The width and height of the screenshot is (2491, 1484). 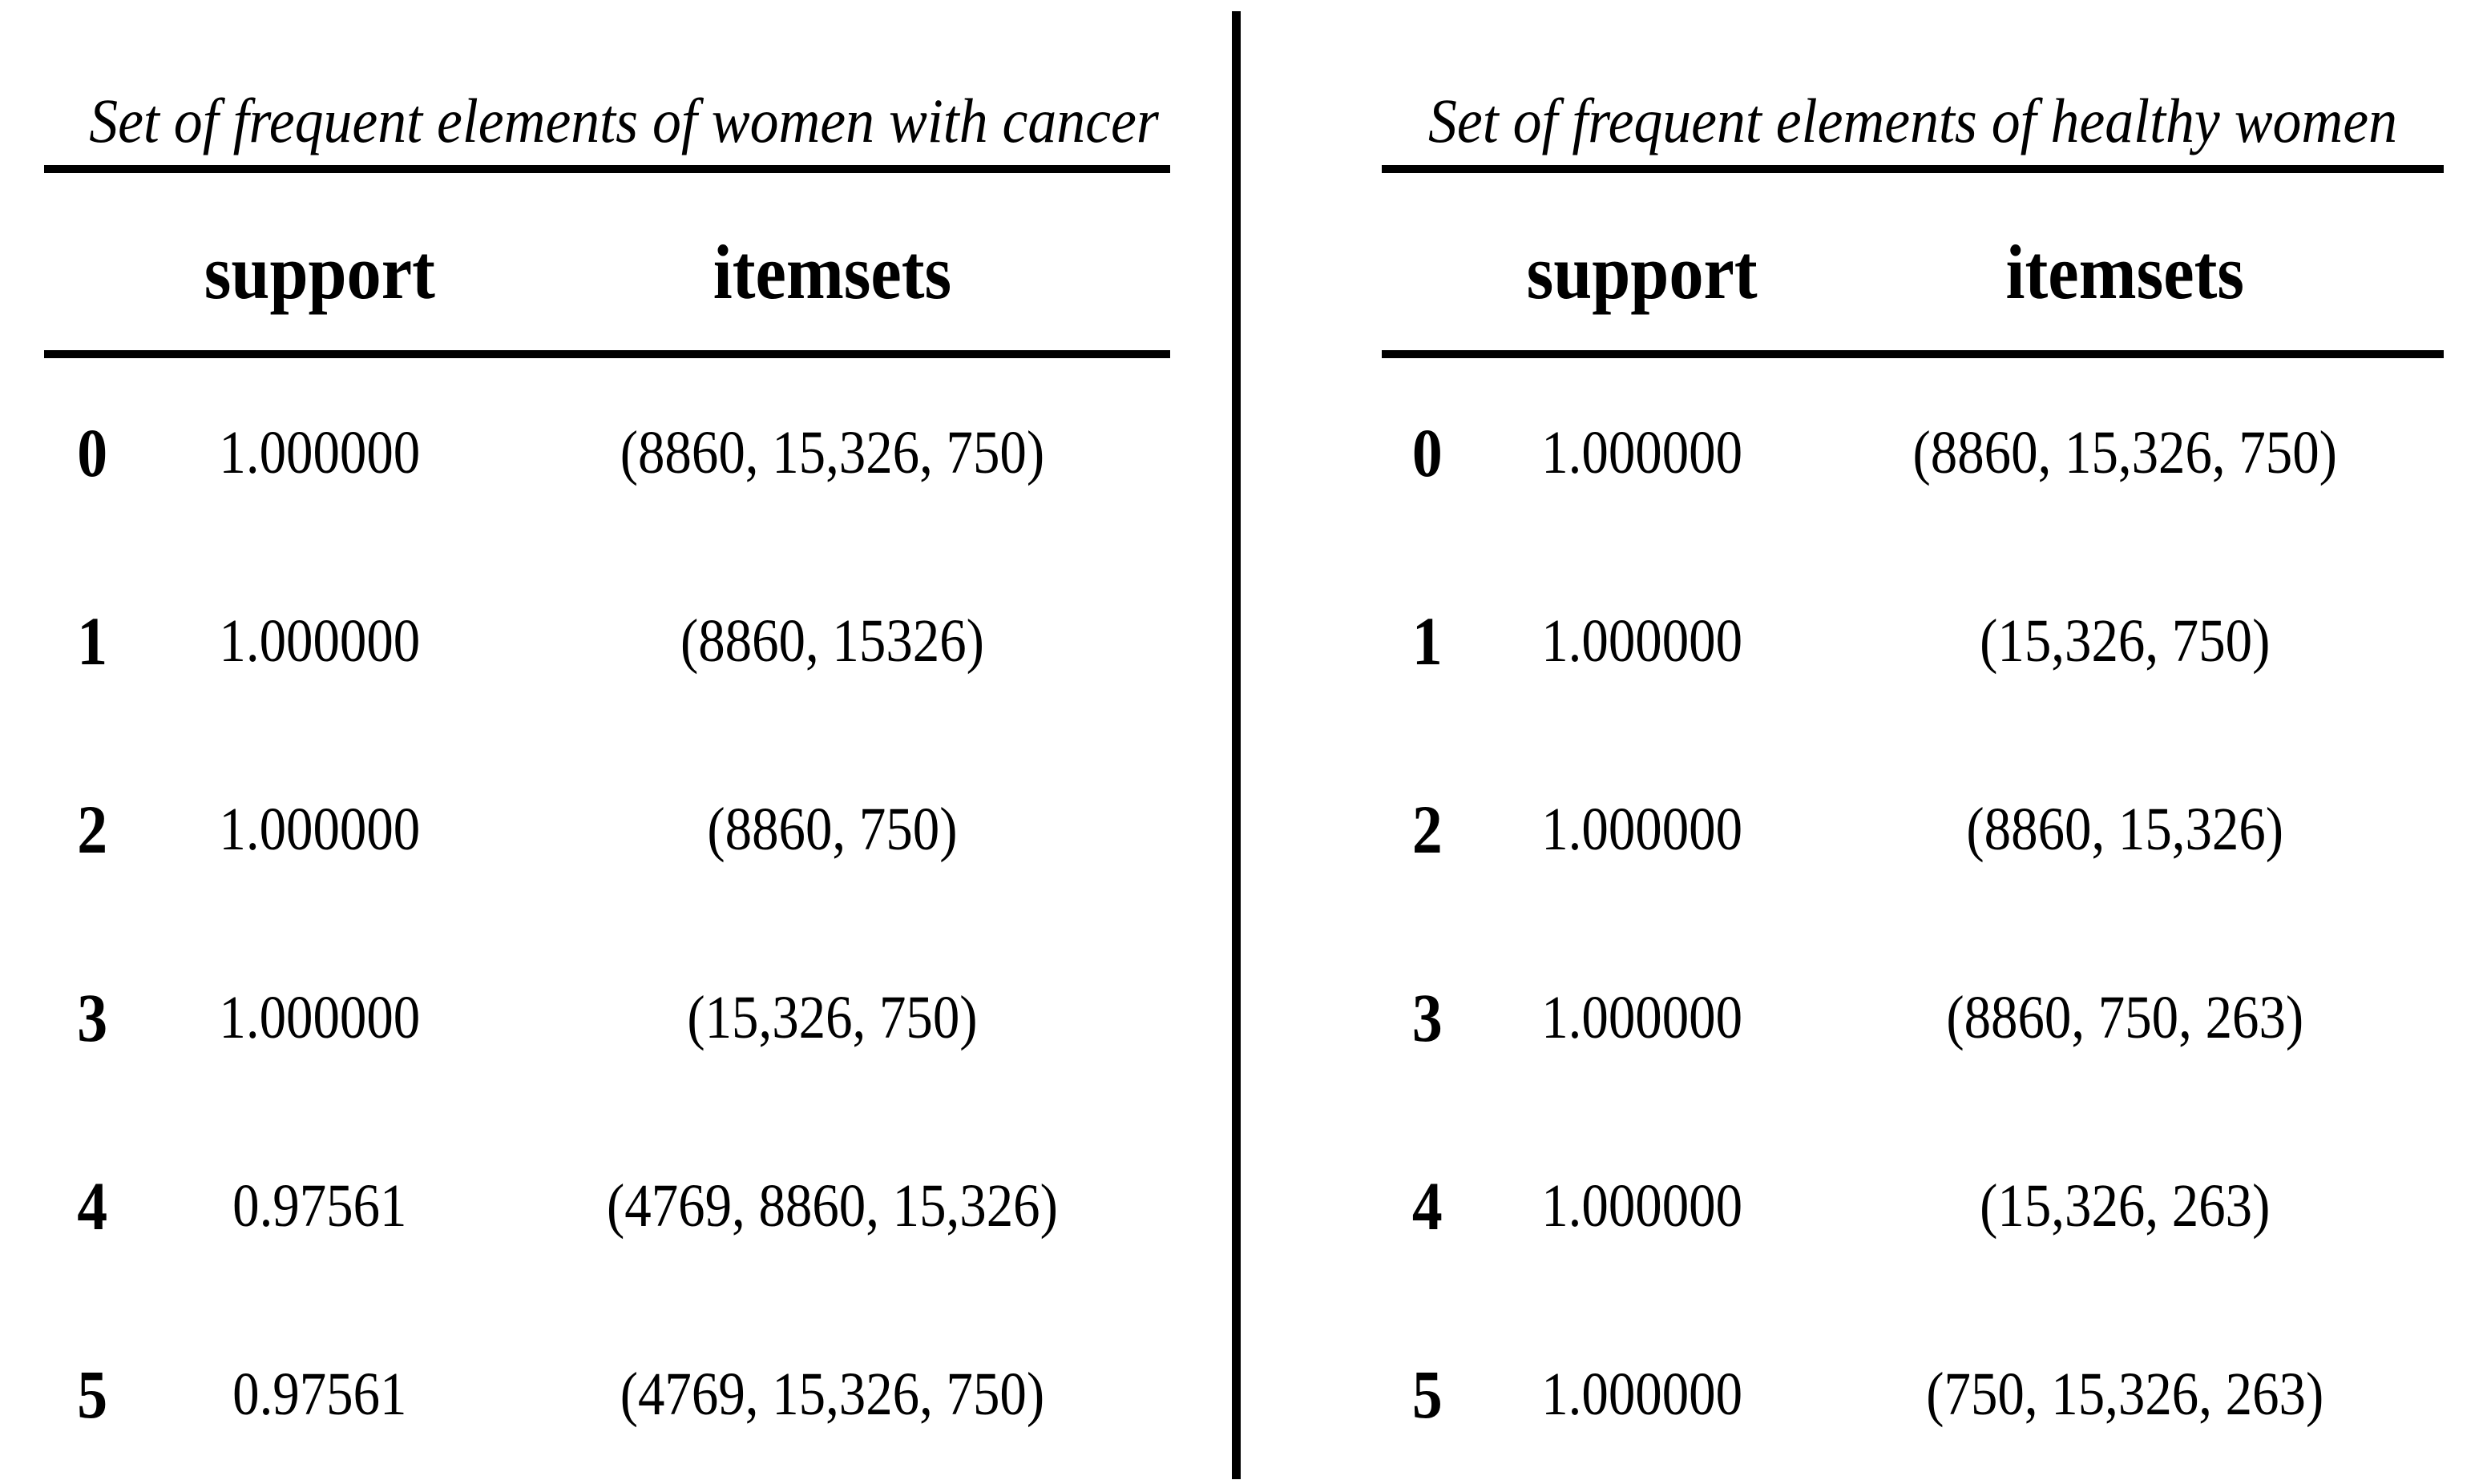 I want to click on cell-itemsets: (4769, 8860, 15,326), so click(x=833, y=1206).